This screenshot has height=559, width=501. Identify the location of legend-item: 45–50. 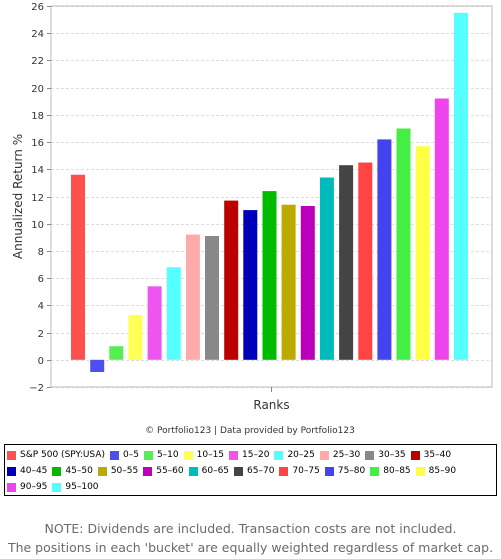
(72, 471).